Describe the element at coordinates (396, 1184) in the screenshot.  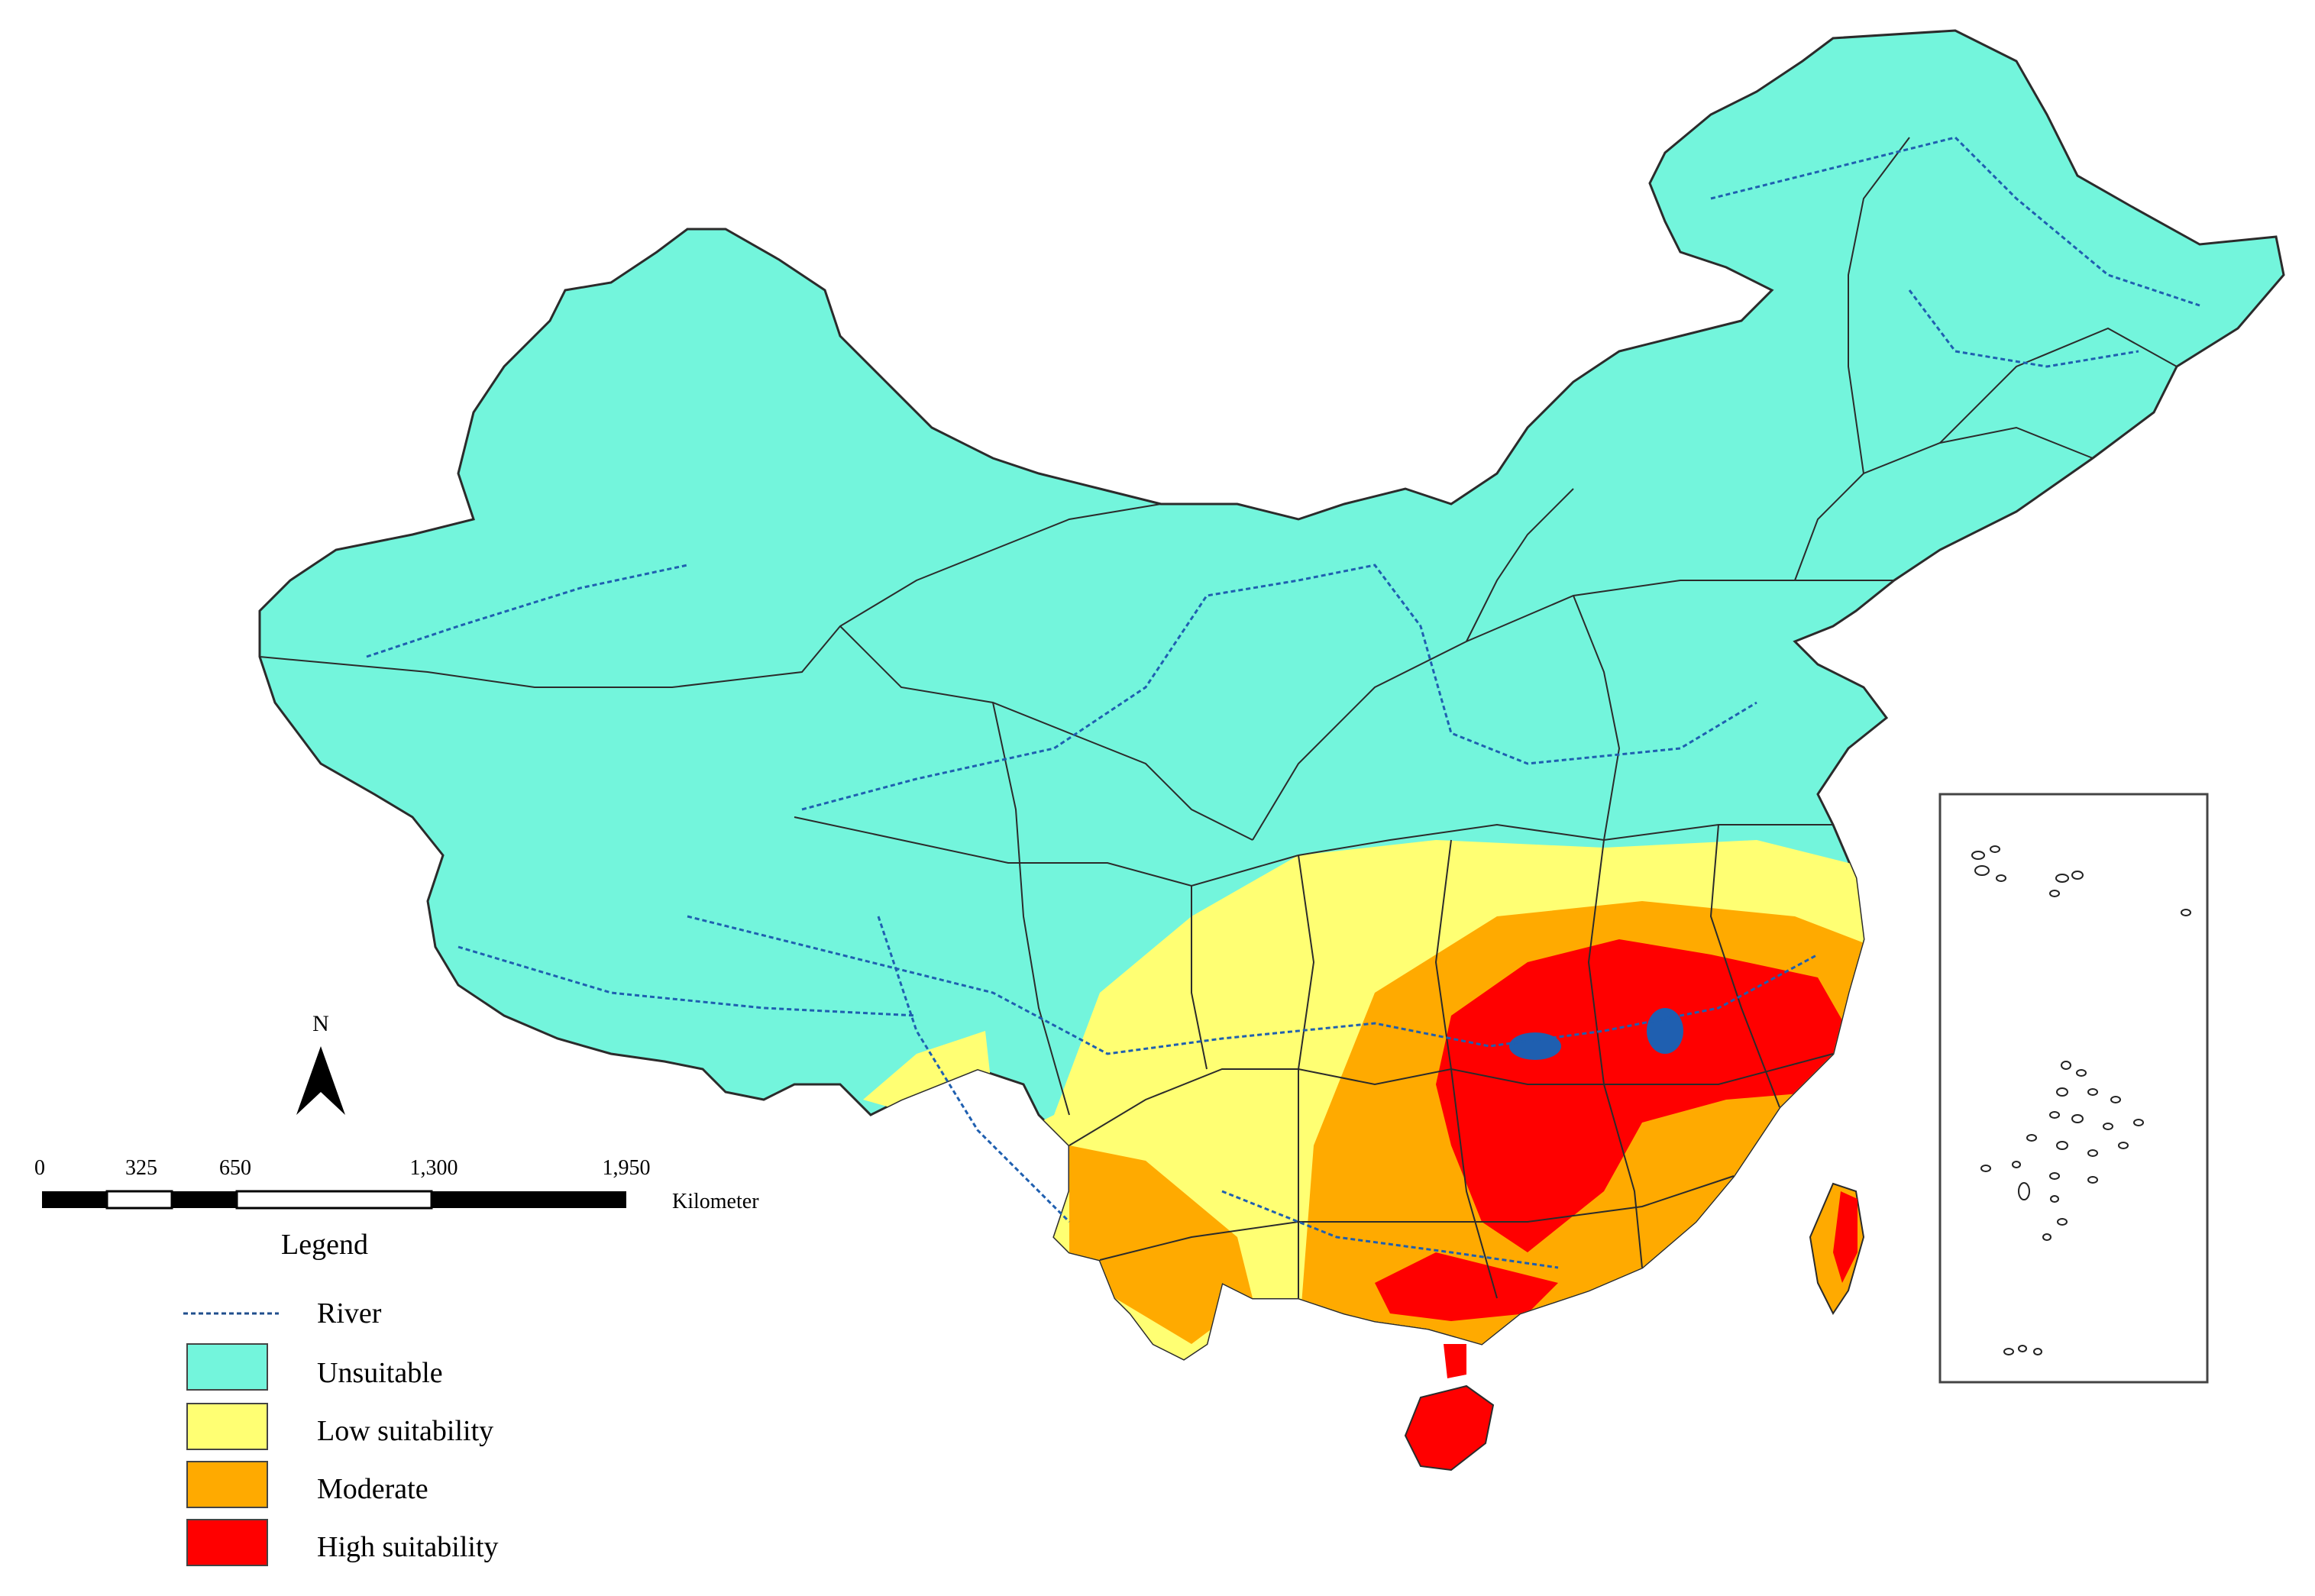
I see `scale-bar: 0 325 650 1,300 1,950 Kilometer` at that location.